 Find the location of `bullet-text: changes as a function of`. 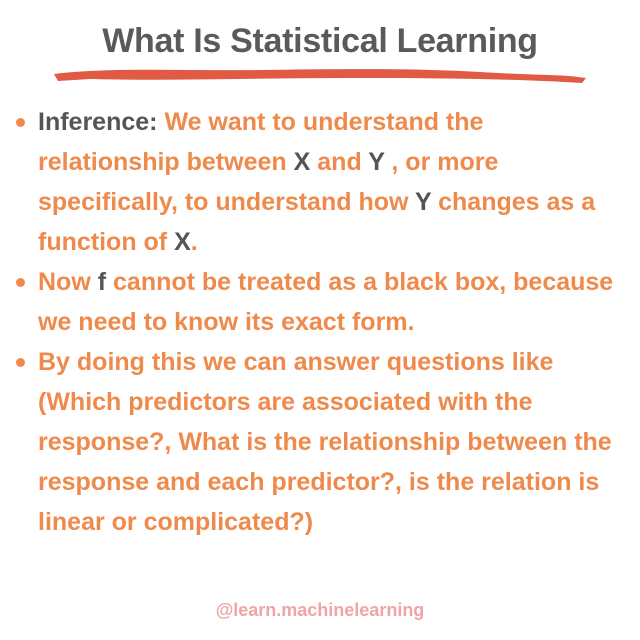

bullet-text: changes as a function of is located at coordinates (317, 222).